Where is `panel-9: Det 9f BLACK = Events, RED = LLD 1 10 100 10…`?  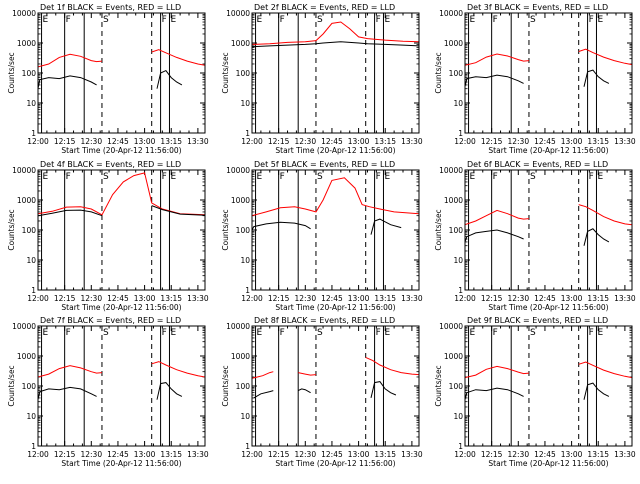 panel-9: Det 9f BLACK = Events, RED = LLD 1 10 100 10… is located at coordinates (535, 392).